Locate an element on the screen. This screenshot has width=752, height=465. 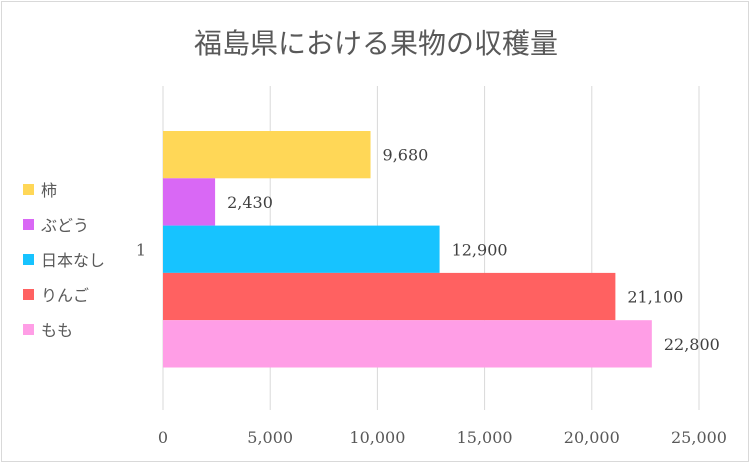
category-label: 1 is located at coordinates (141, 249).